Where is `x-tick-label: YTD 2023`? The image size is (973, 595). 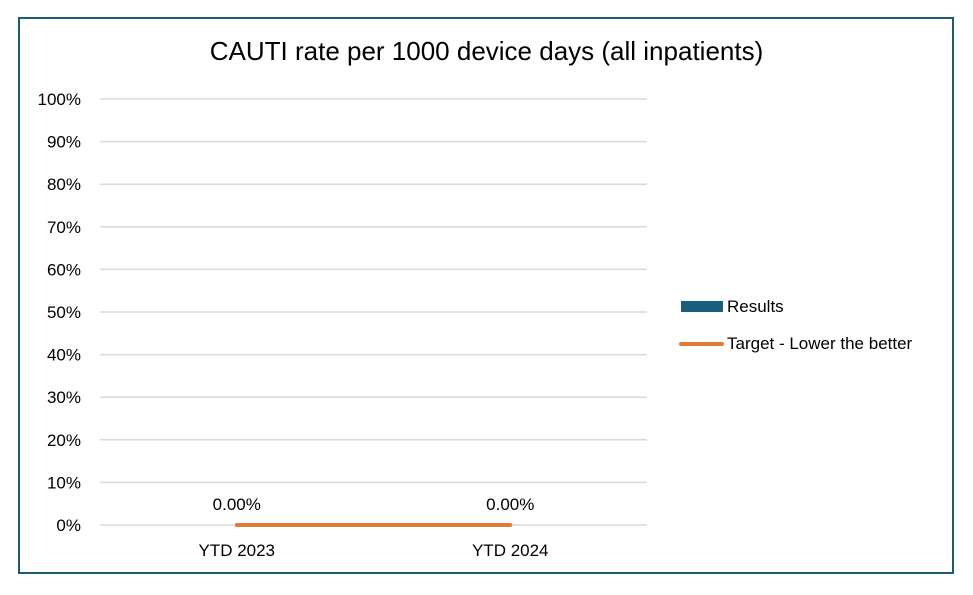 x-tick-label: YTD 2023 is located at coordinates (236, 550).